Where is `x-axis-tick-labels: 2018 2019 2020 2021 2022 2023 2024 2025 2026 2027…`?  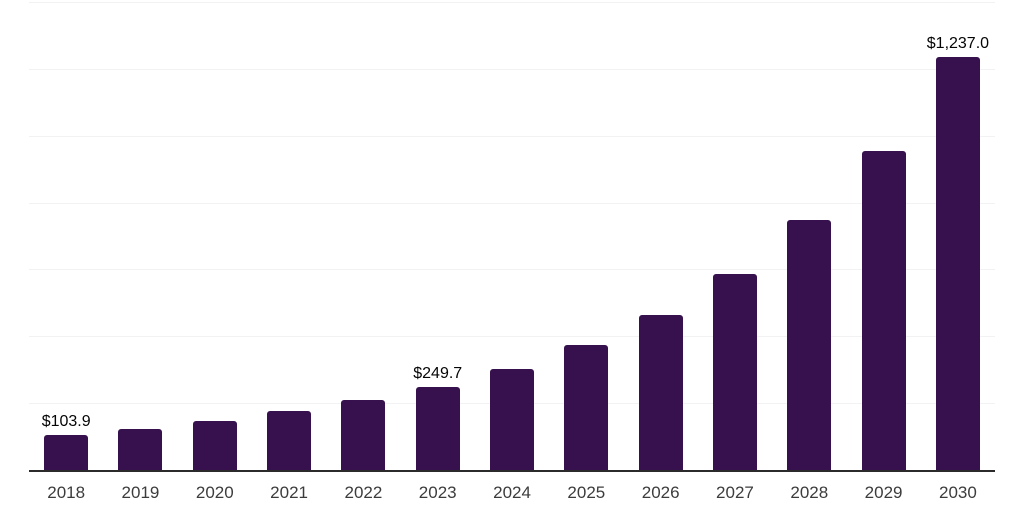
x-axis-tick-labels: 2018 2019 2020 2021 2022 2023 2024 2025 2026 2027… is located at coordinates (512, 493).